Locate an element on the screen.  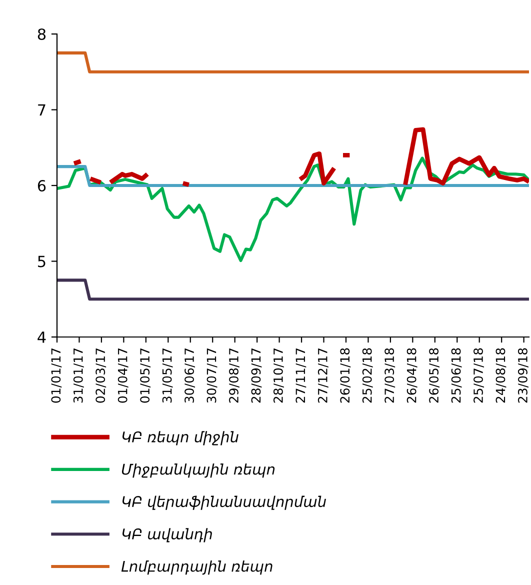
x-tick-label: 27/11/17 is located at coordinates (301, 375).